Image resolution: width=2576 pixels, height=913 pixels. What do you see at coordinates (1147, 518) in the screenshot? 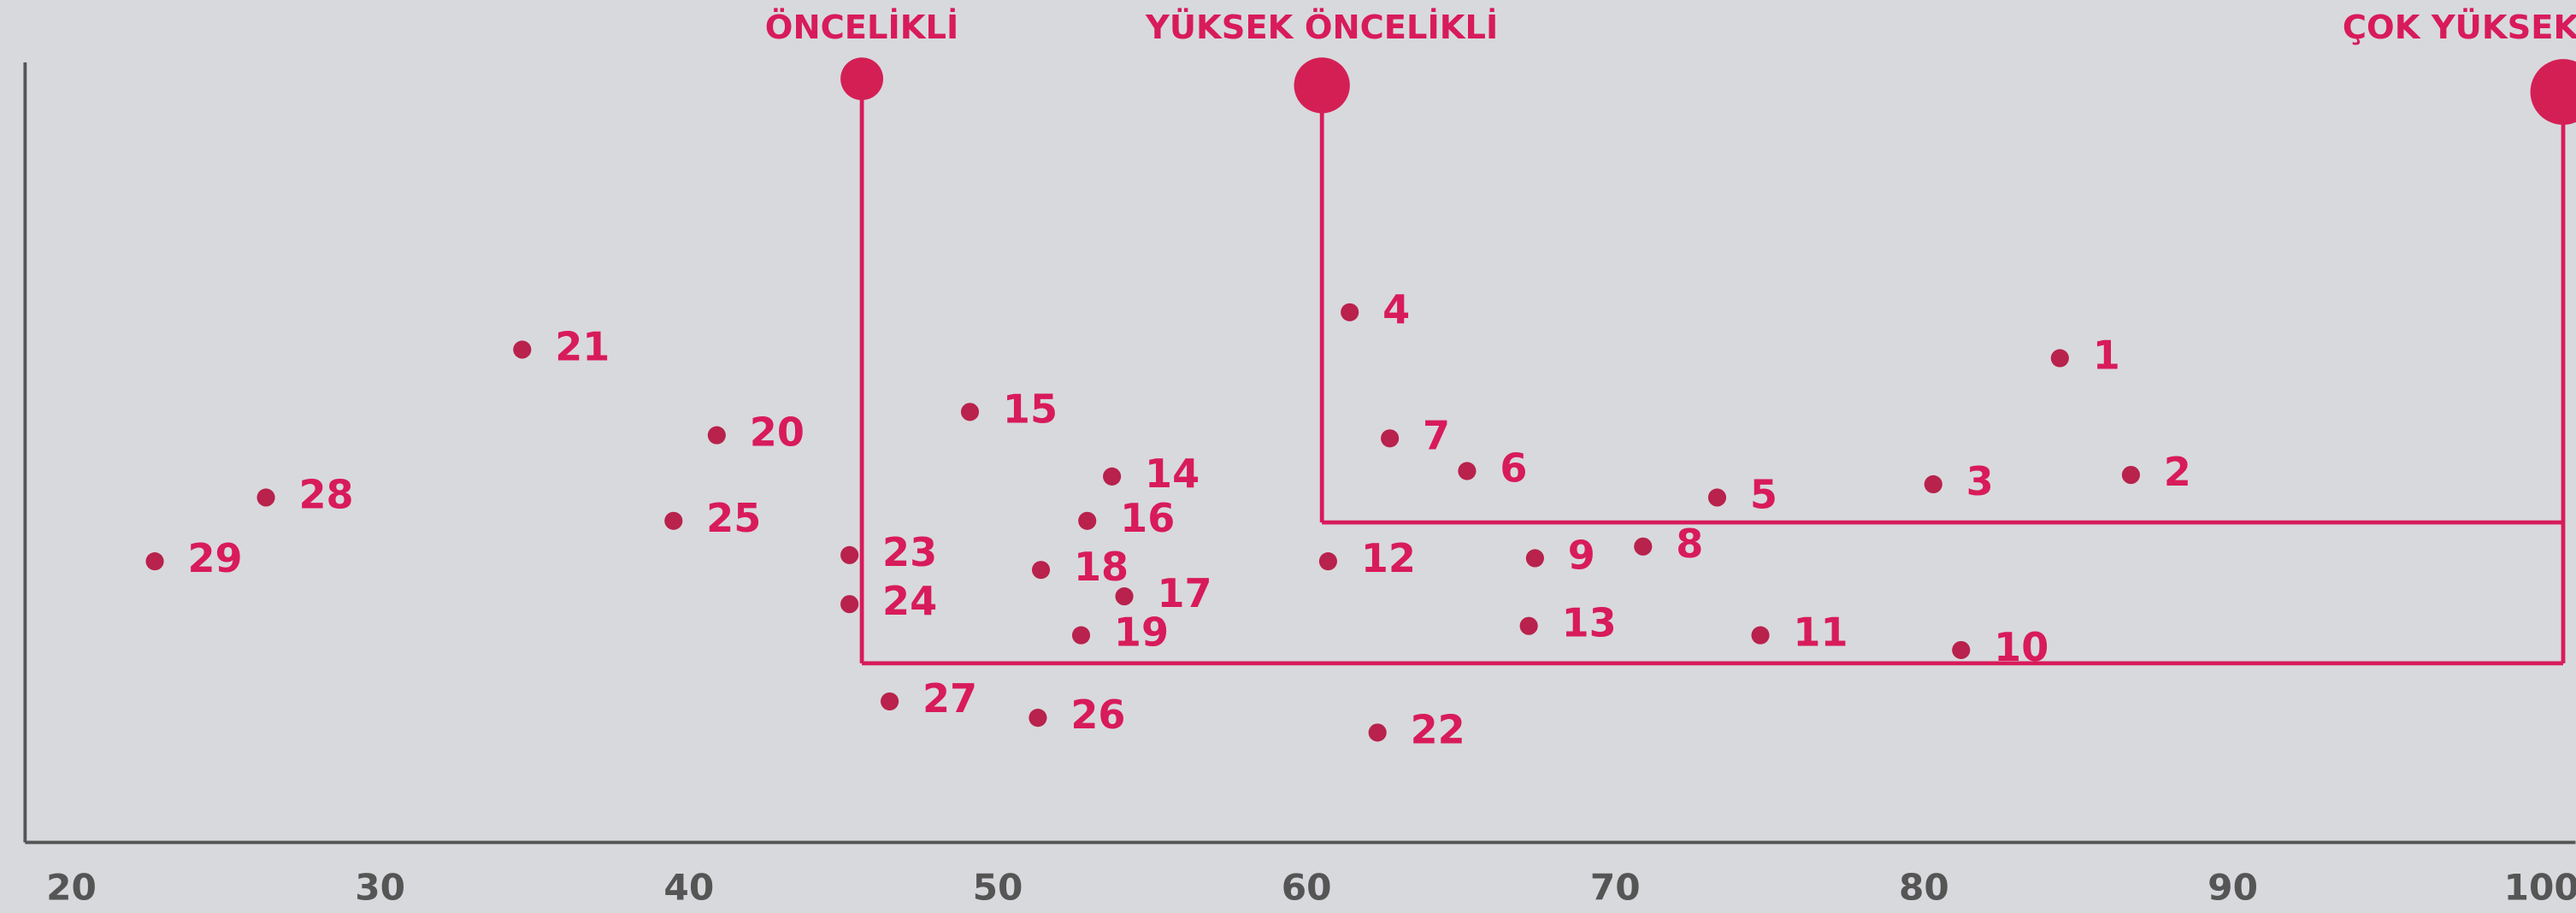
I see `point-label: 16` at bounding box center [1147, 518].